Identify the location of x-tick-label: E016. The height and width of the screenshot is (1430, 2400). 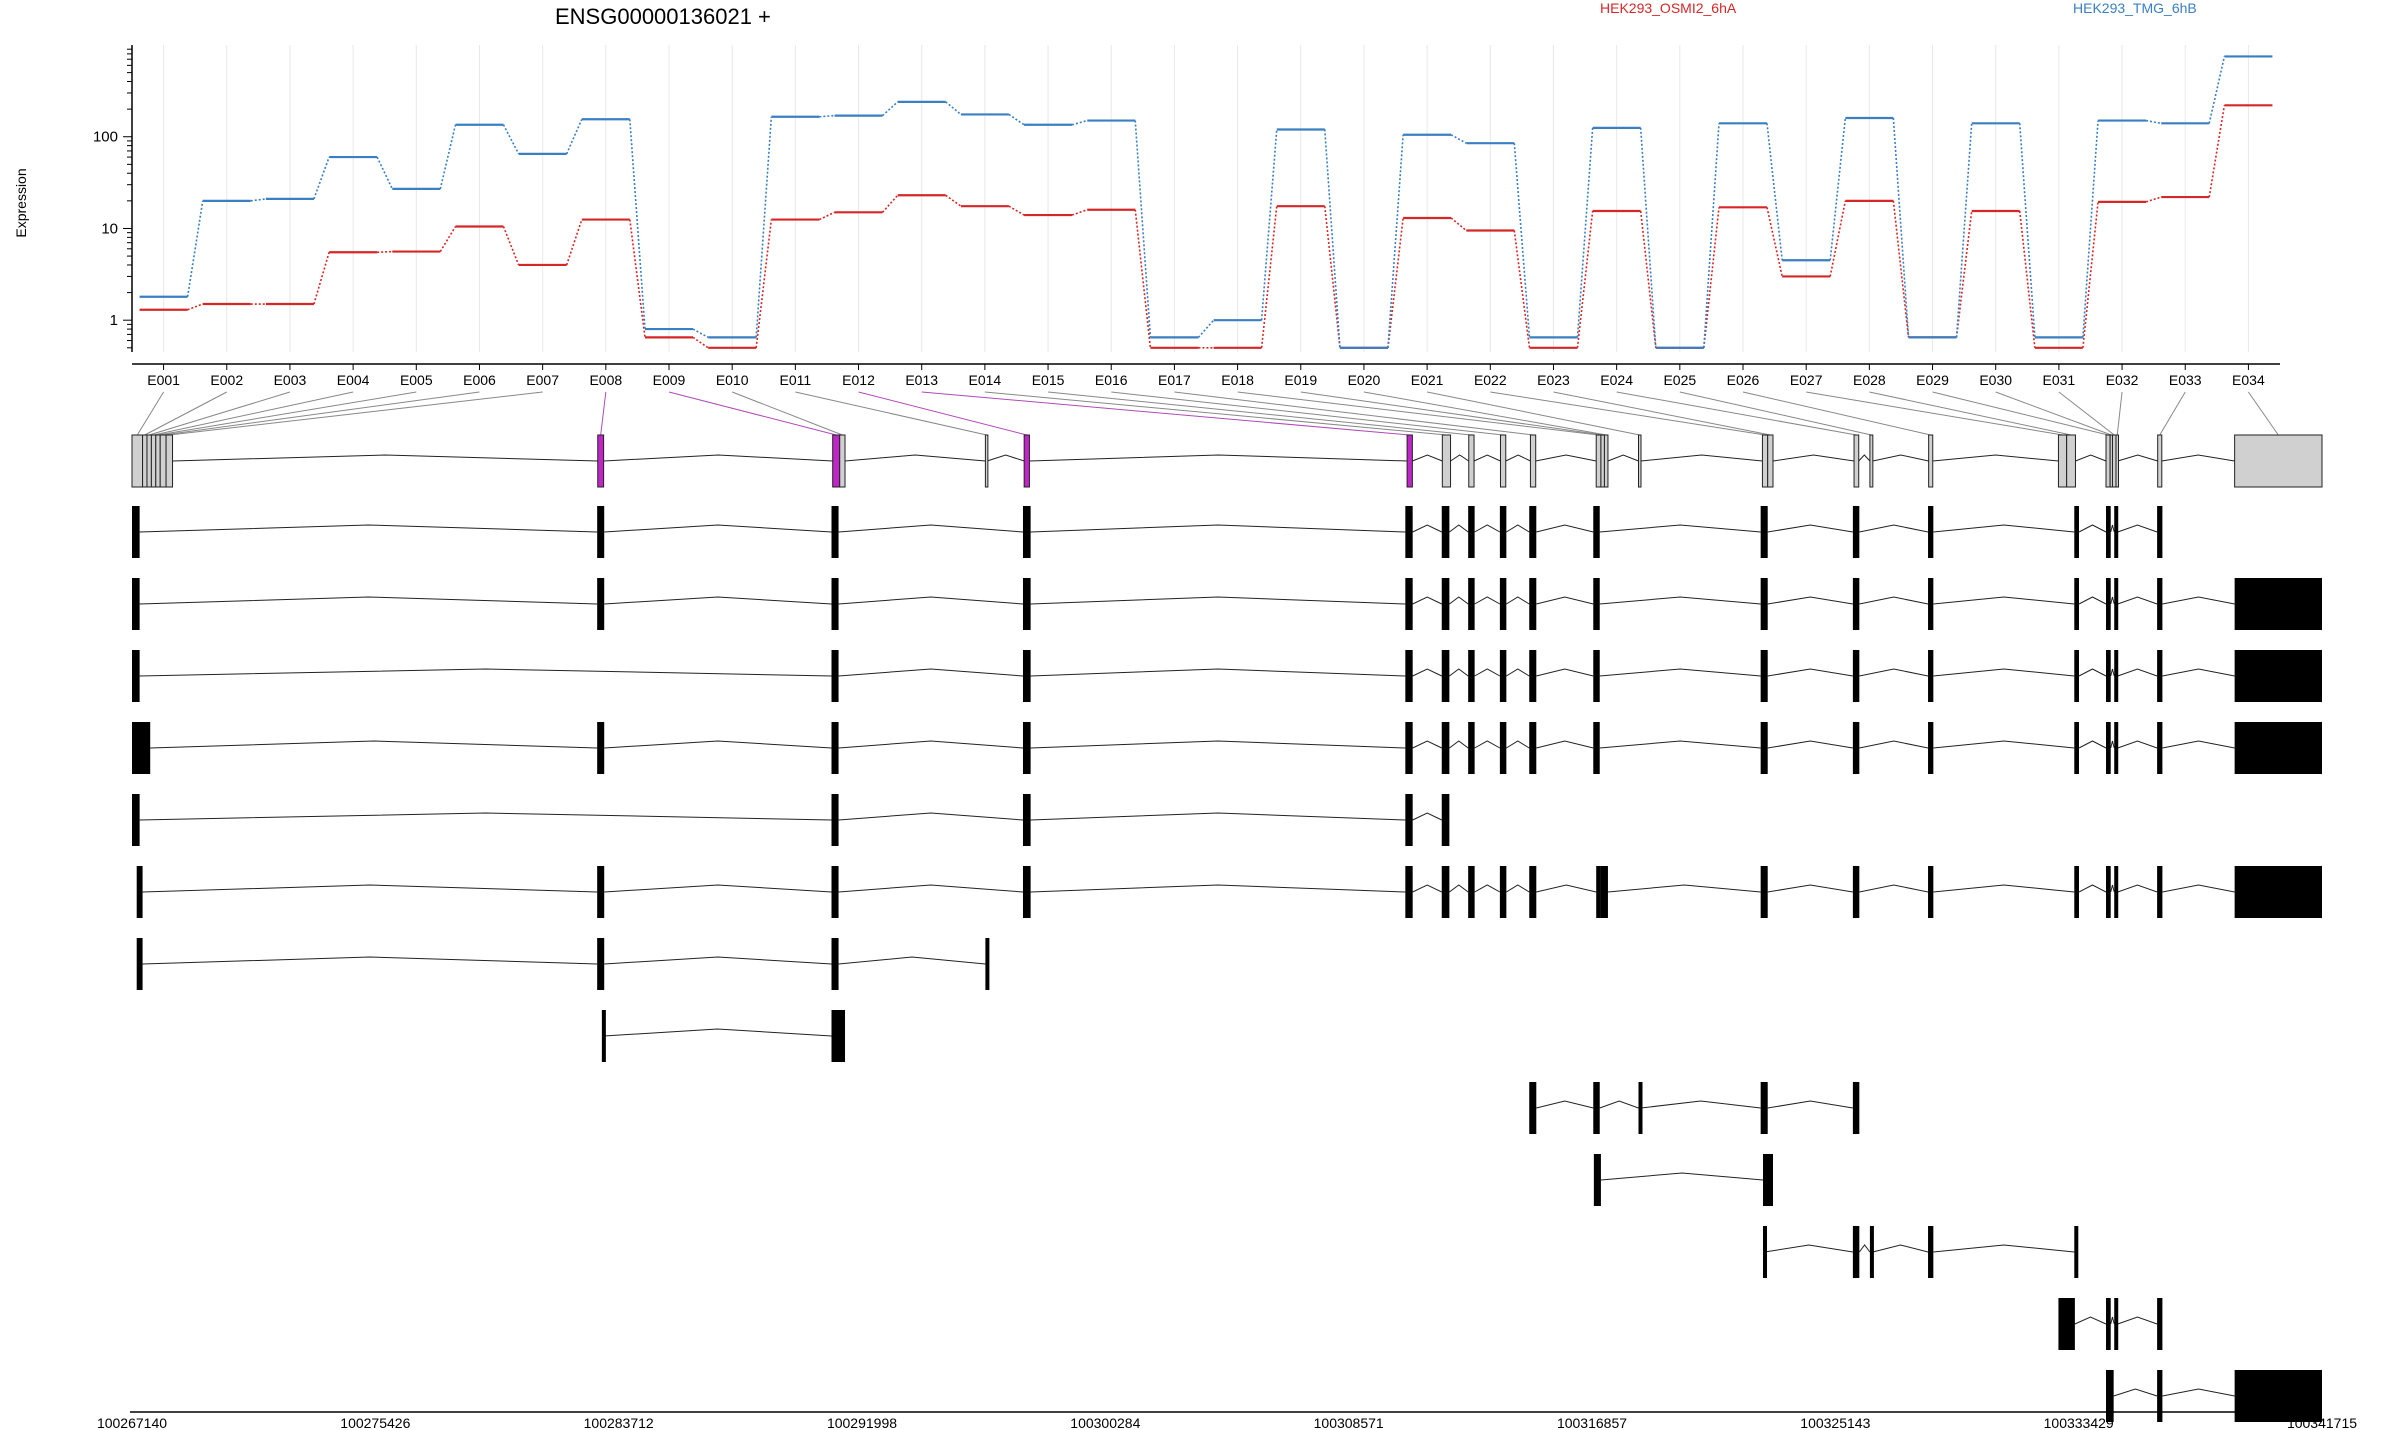
(1111, 380).